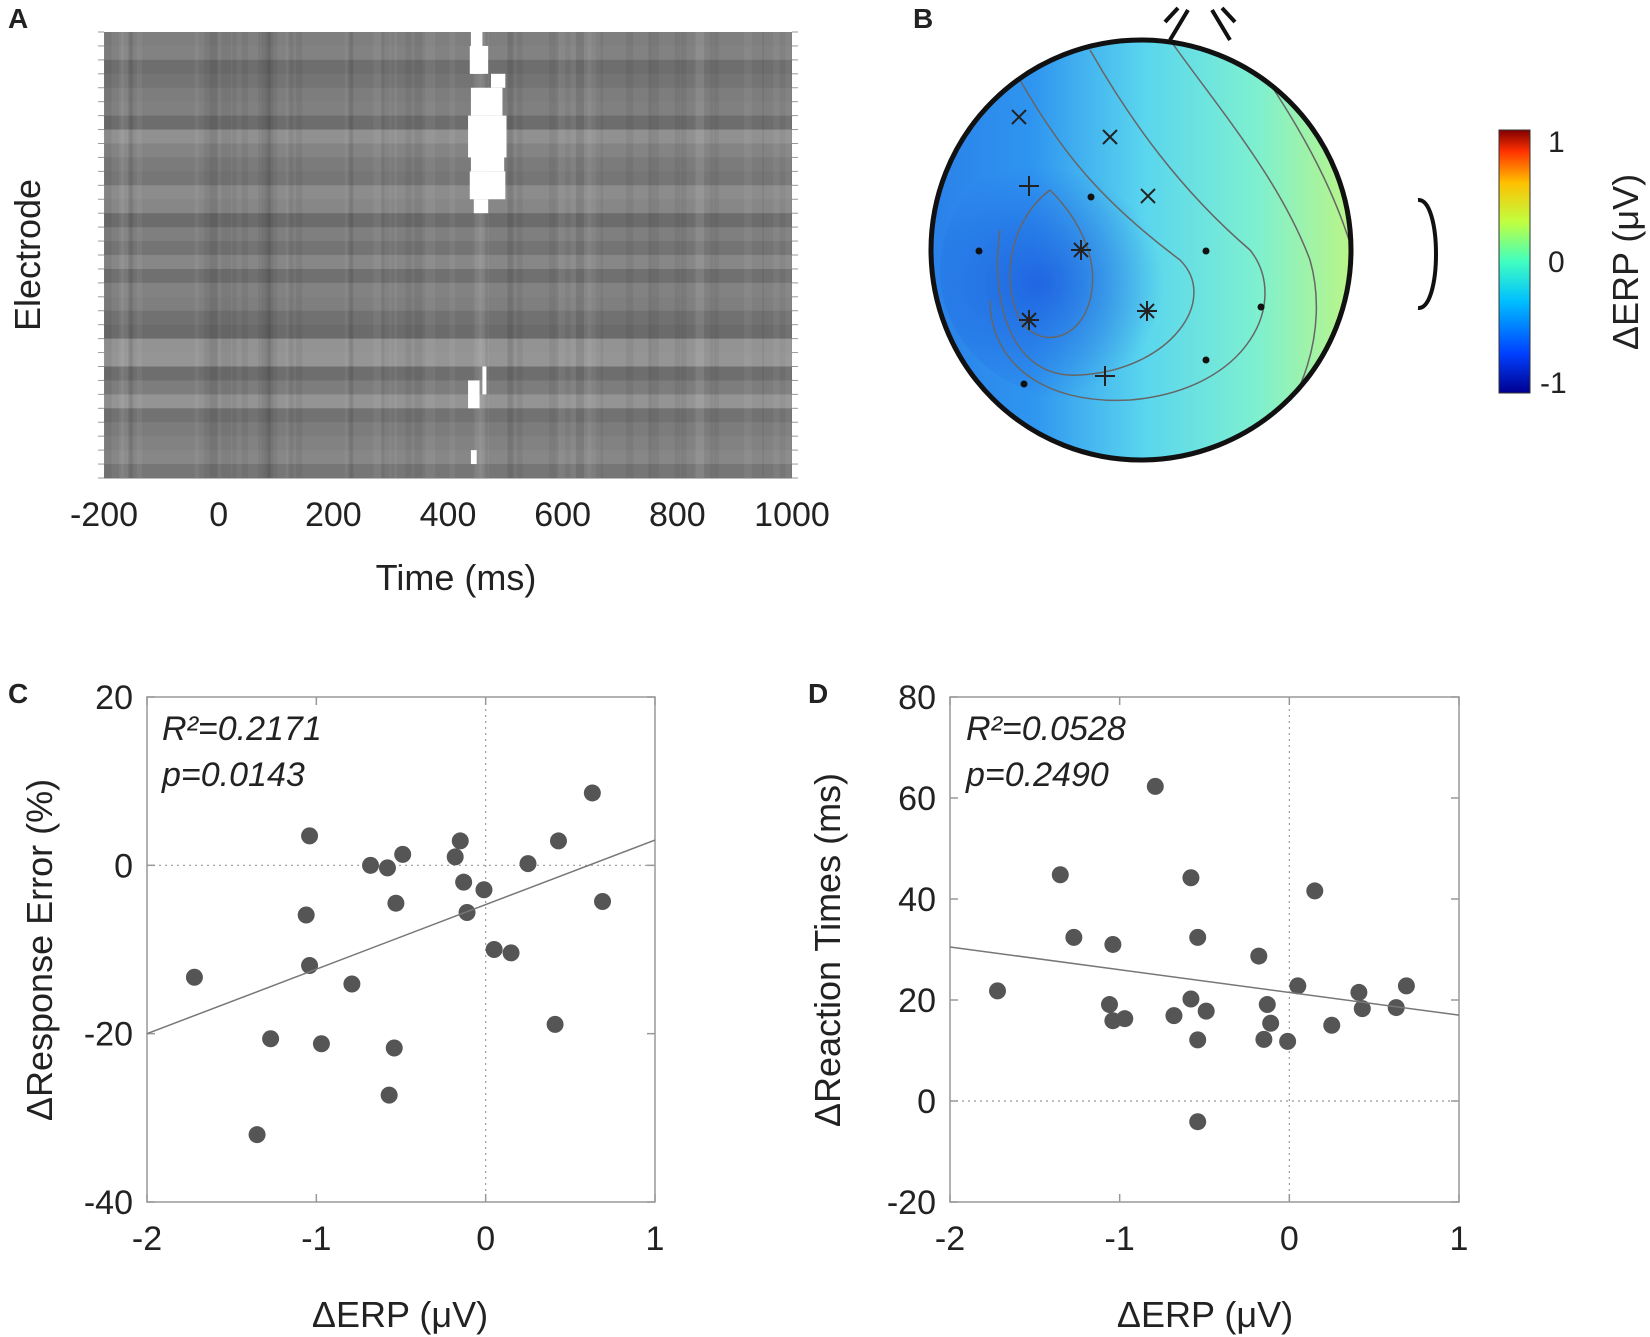 This screenshot has height=1337, width=1650. Describe the element at coordinates (1029, 320) in the screenshot. I see `electrode-asterisk-marker` at that location.